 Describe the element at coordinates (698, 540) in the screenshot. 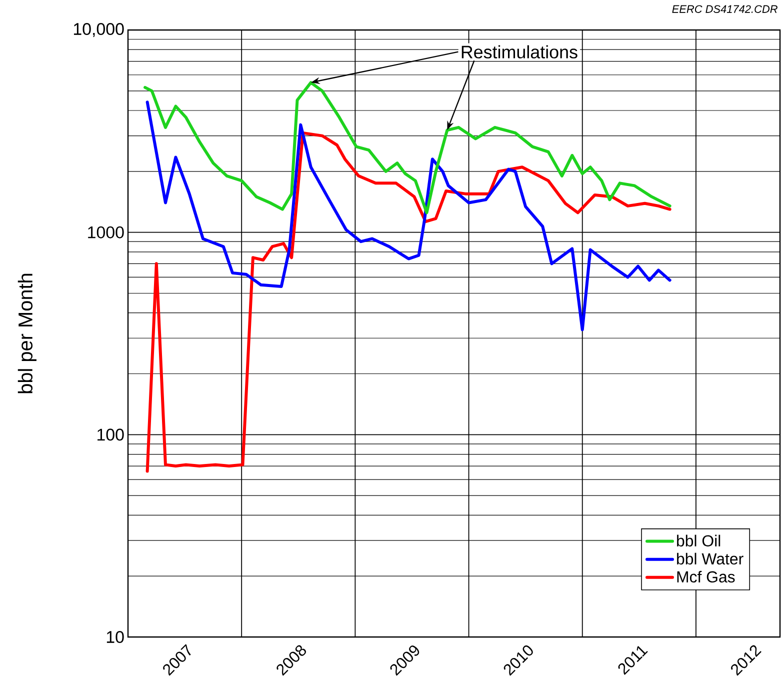

I see `legend-label: bbl Oil` at that location.